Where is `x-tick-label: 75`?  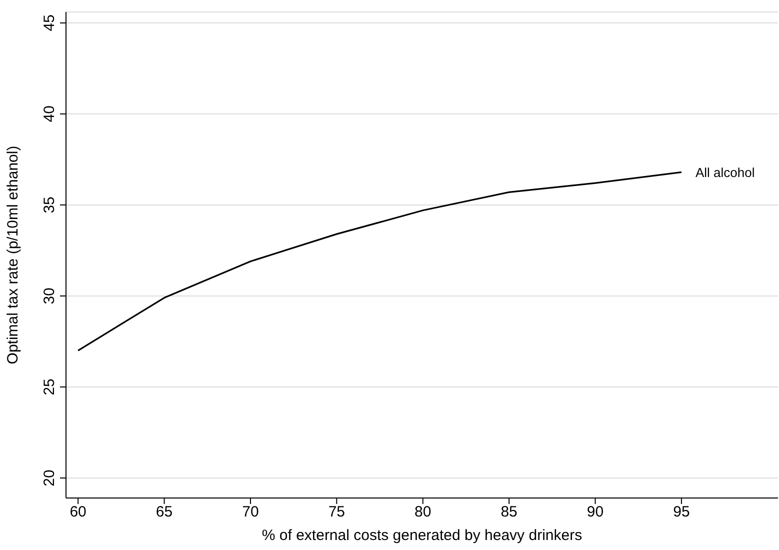 x-tick-label: 75 is located at coordinates (337, 512).